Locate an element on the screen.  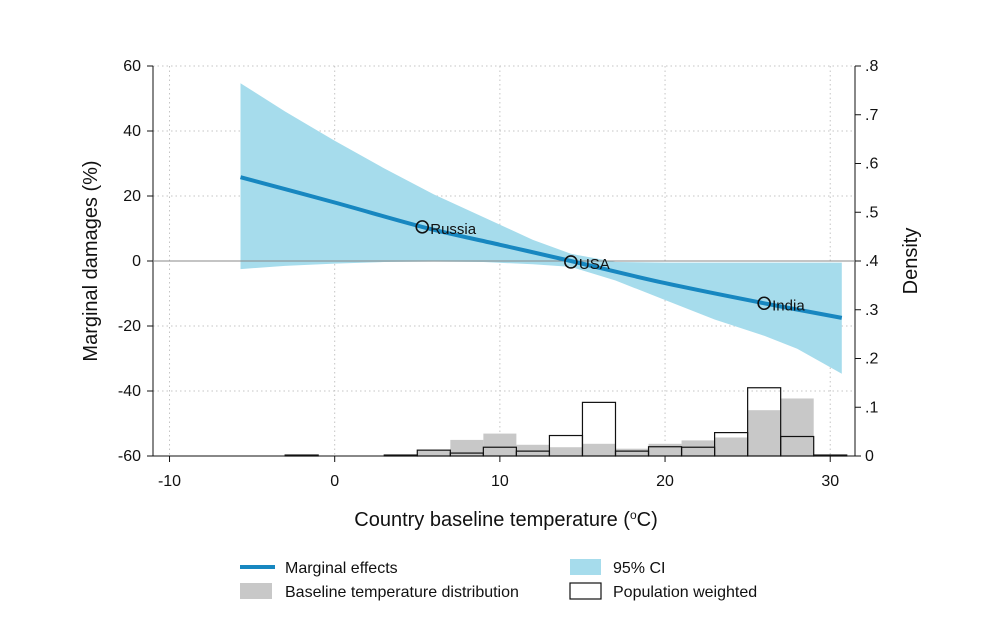
left-y-axis-title: Marginal damages (%) is located at coordinates (91, 260).